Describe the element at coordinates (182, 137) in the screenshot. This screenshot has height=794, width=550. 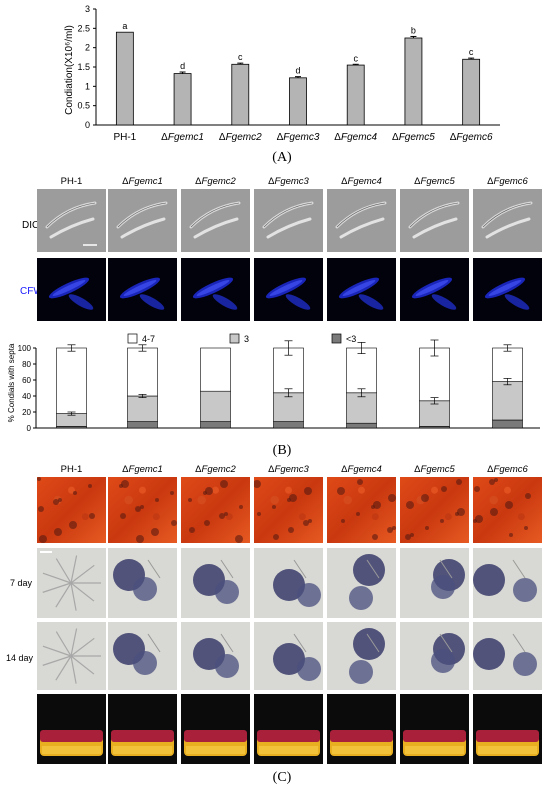
I see `category-label: ΔFgemc1` at that location.